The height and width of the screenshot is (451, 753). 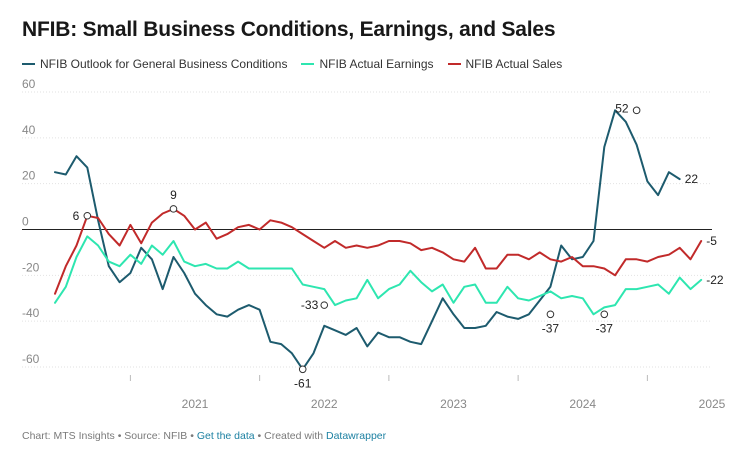 What do you see at coordinates (28, 64) in the screenshot?
I see `legend-swatch-outlook` at bounding box center [28, 64].